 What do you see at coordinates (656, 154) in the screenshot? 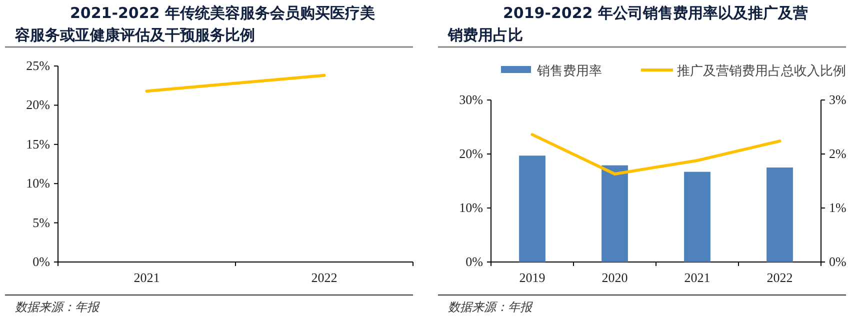
I see `line-series` at bounding box center [656, 154].